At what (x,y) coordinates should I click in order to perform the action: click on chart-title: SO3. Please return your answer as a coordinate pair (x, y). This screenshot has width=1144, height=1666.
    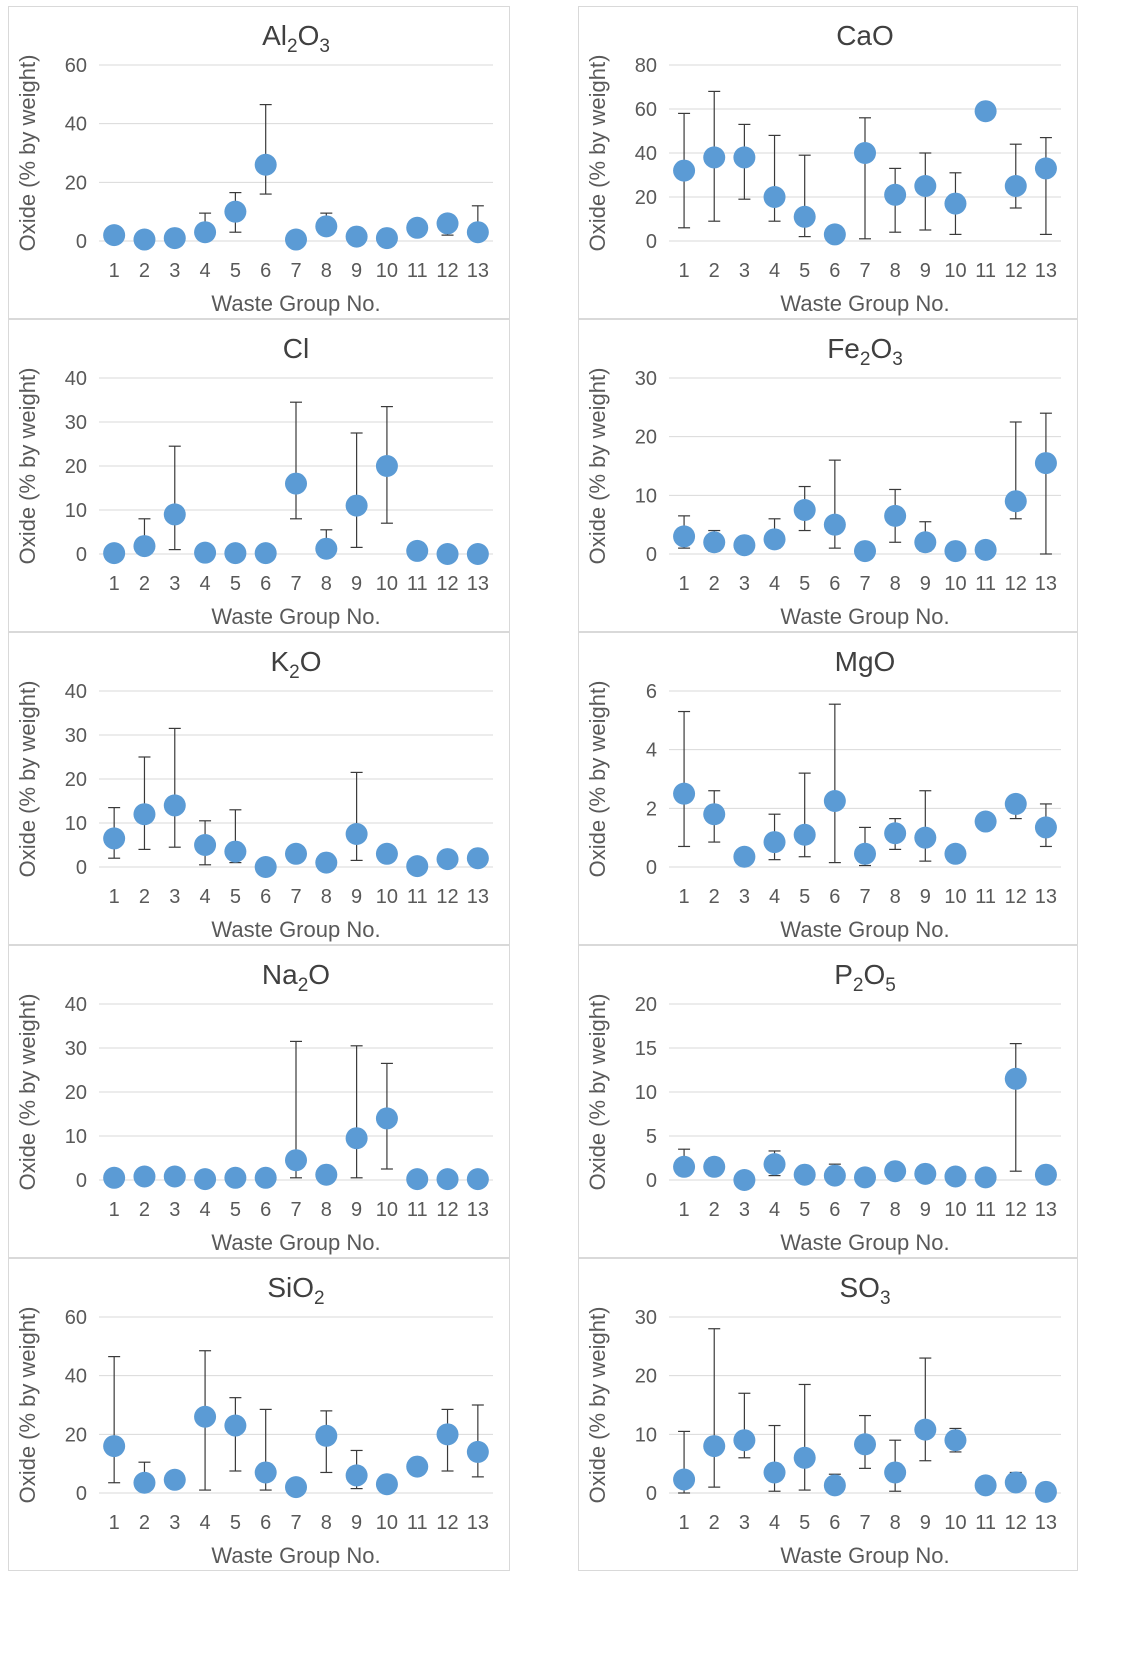
    Looking at the image, I should click on (864, 1290).